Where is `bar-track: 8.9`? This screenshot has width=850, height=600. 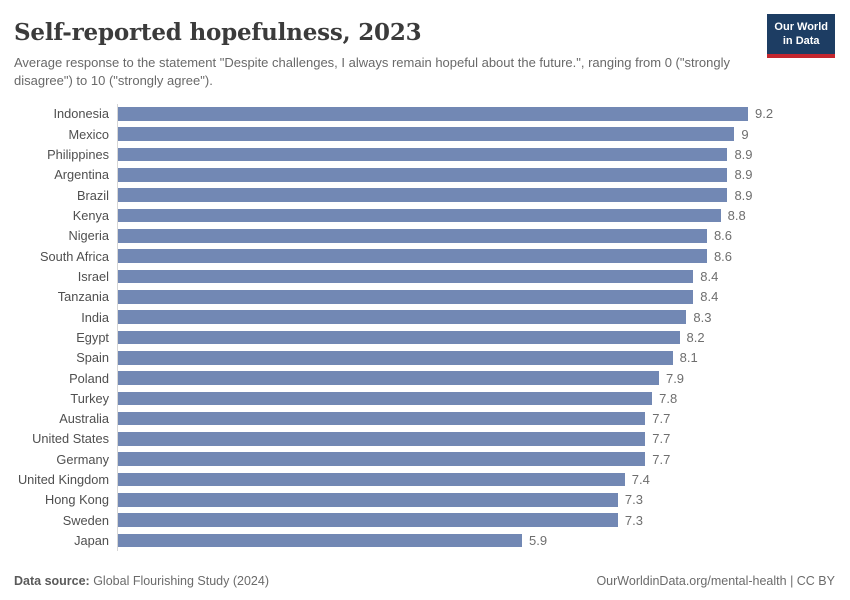 bar-track: 8.9 is located at coordinates (476, 154).